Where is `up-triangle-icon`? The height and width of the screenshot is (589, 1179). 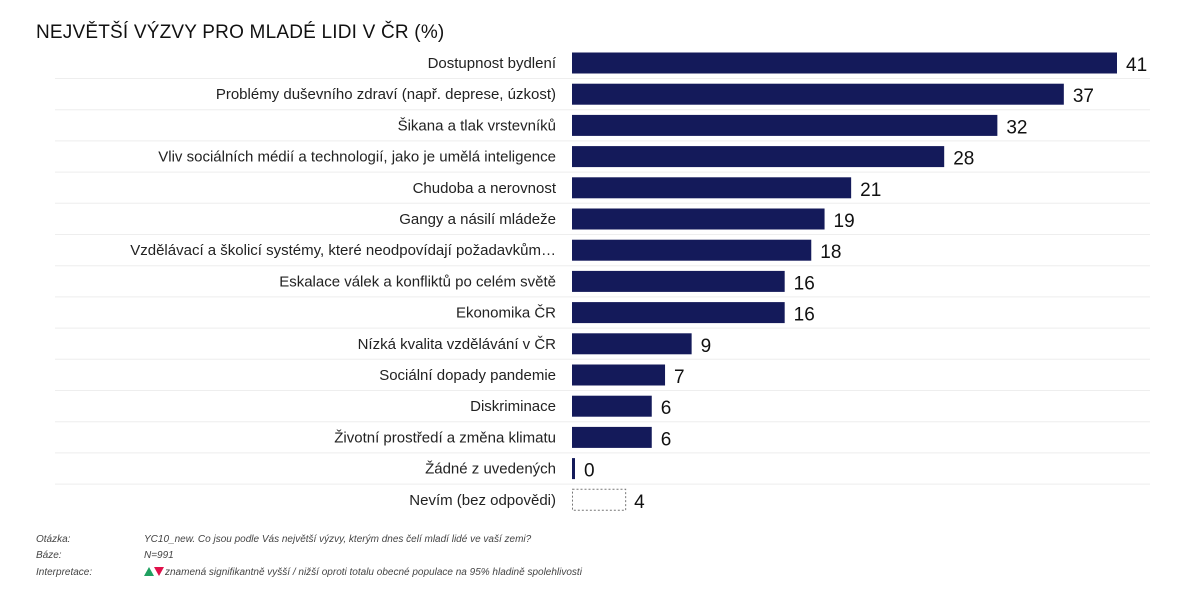 up-triangle-icon is located at coordinates (149, 571).